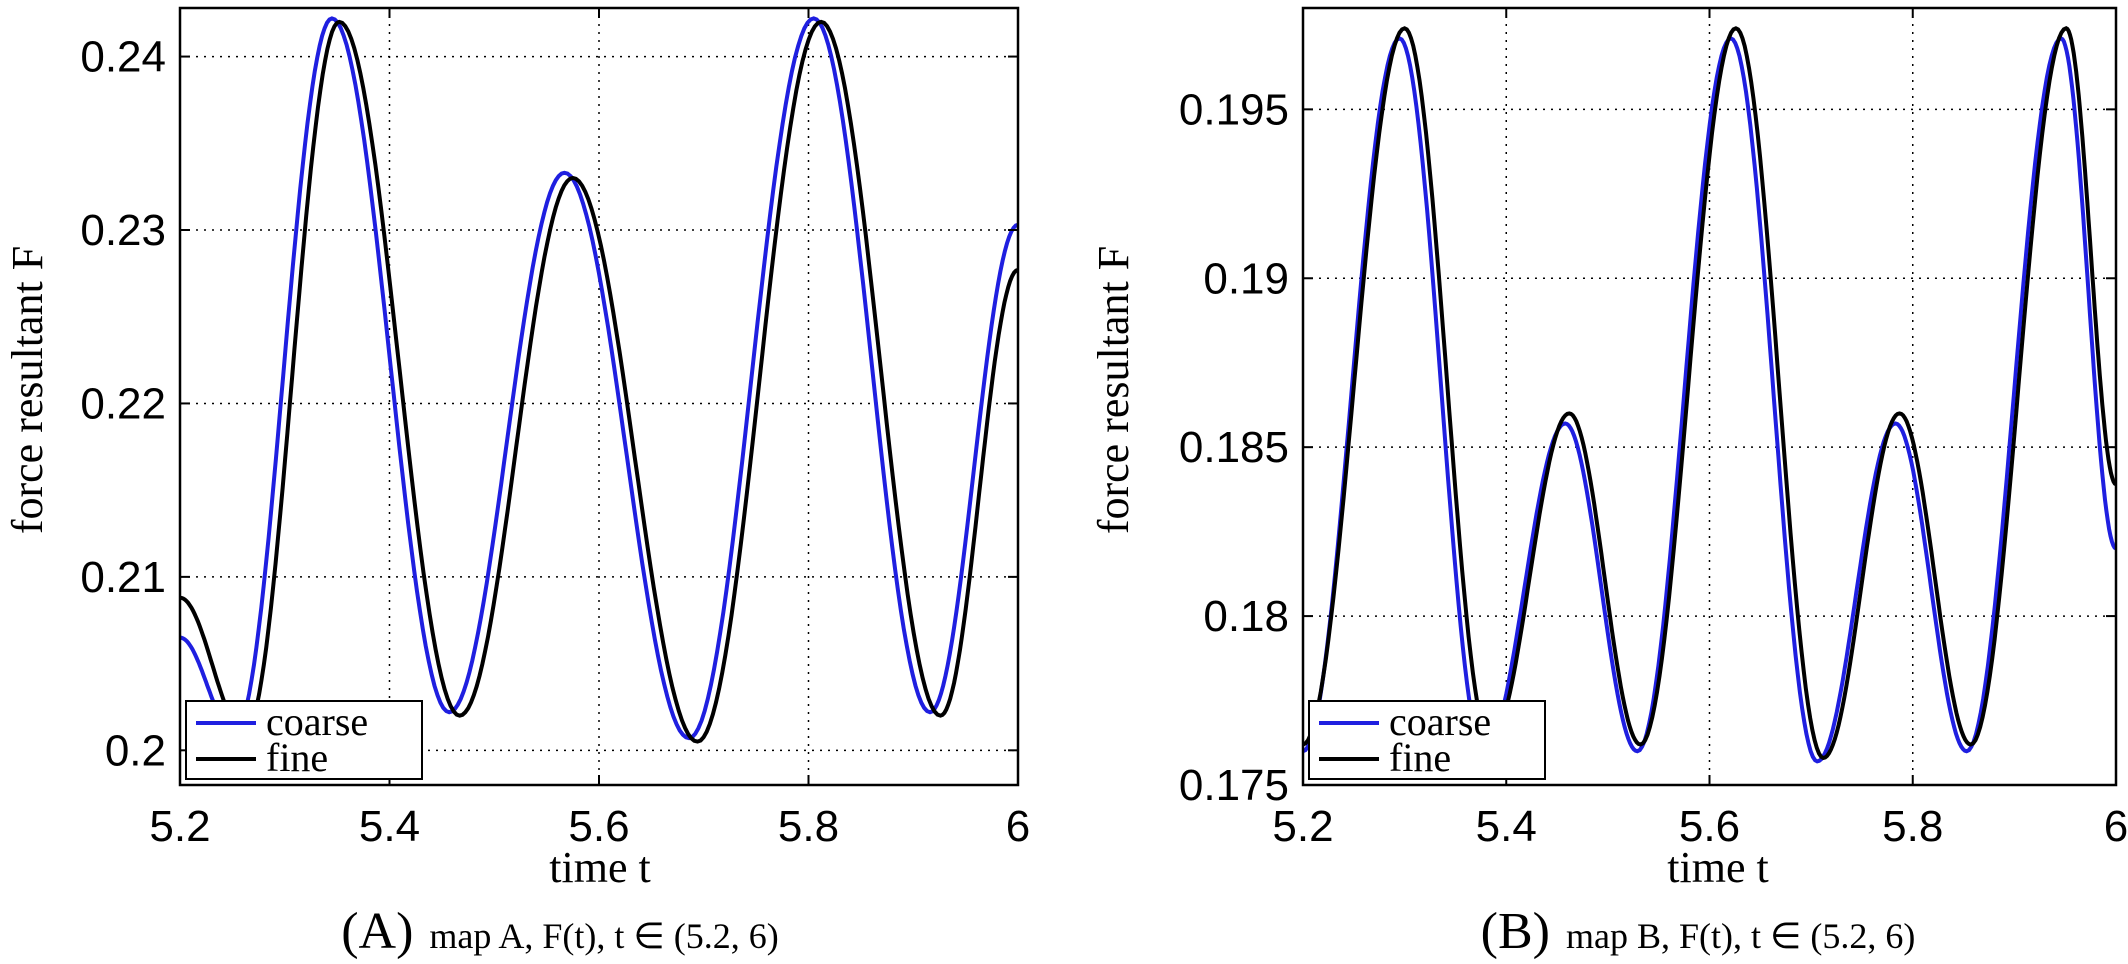  I want to click on panel-a-legend-box, so click(304, 740).